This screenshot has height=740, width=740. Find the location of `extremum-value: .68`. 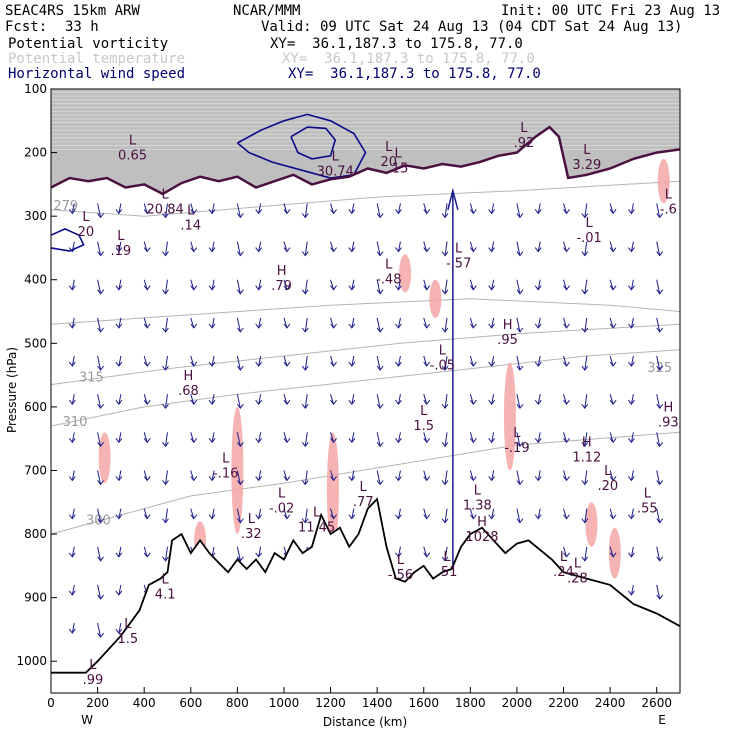

extremum-value: .68 is located at coordinates (188, 391).